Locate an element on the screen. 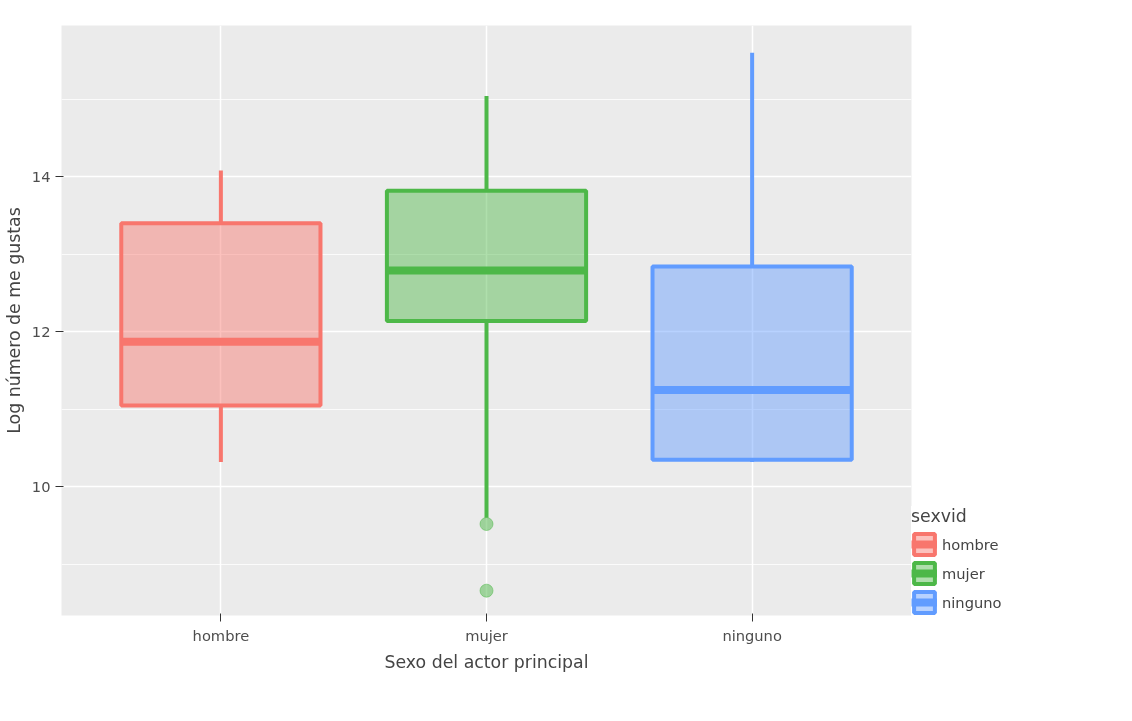 This screenshot has width=1132, height=721. x-tick-label: ninguno is located at coordinates (752, 635).